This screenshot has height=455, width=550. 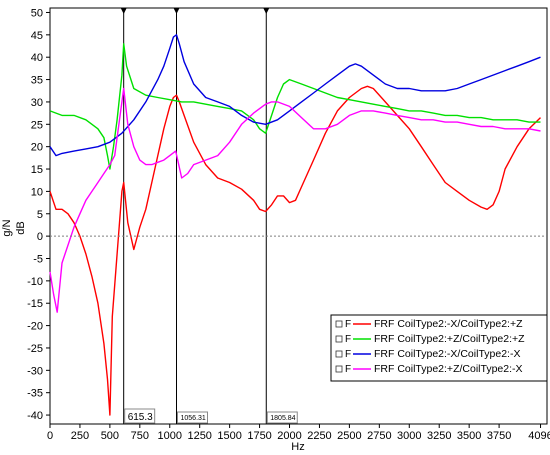 What do you see at coordinates (37, 81) in the screenshot?
I see `y-tick-label: 35` at bounding box center [37, 81].